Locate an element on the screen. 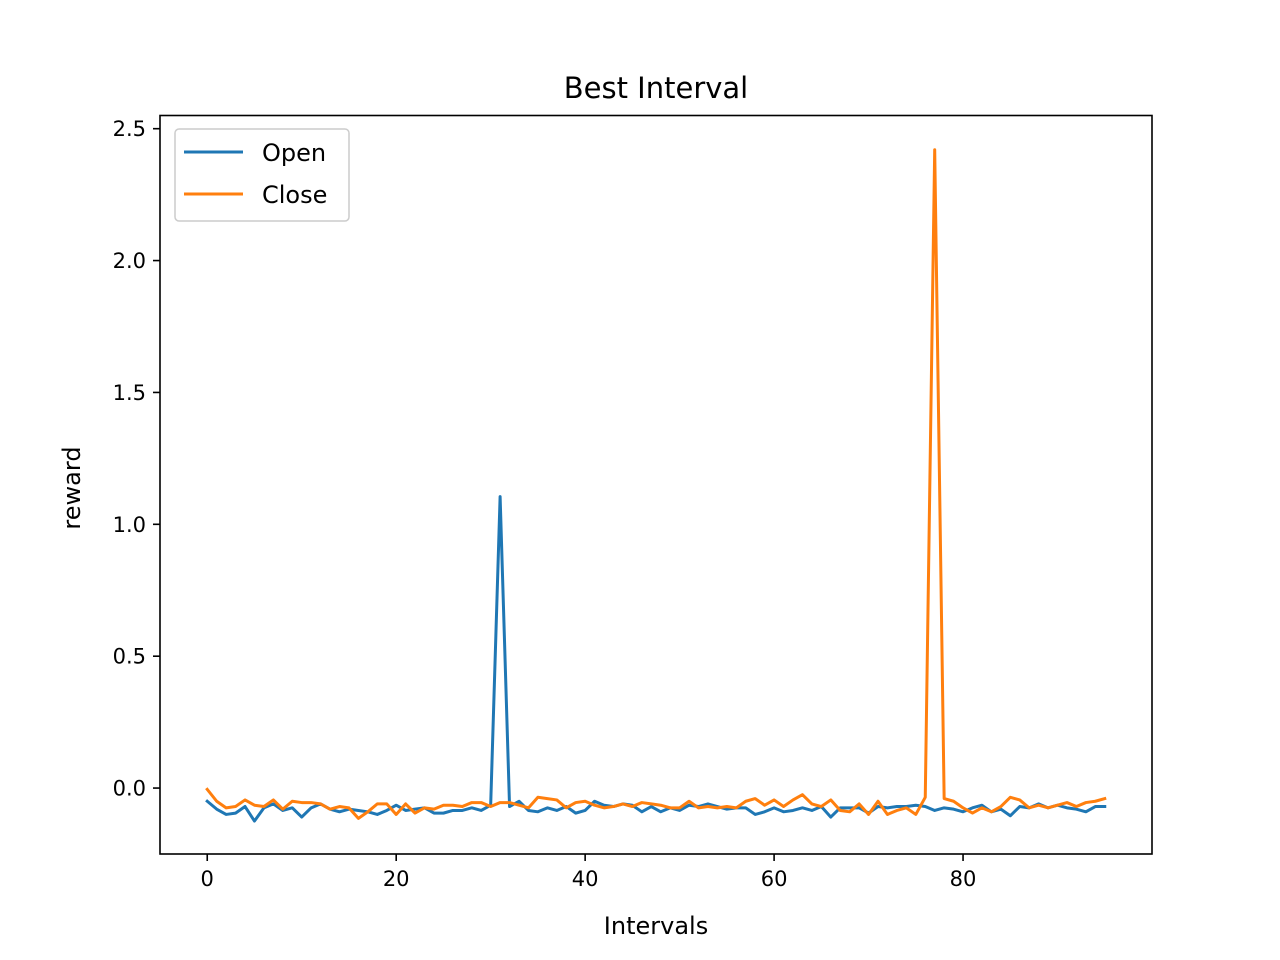 The height and width of the screenshot is (960, 1280). x-tick-label: 80 is located at coordinates (963, 879).